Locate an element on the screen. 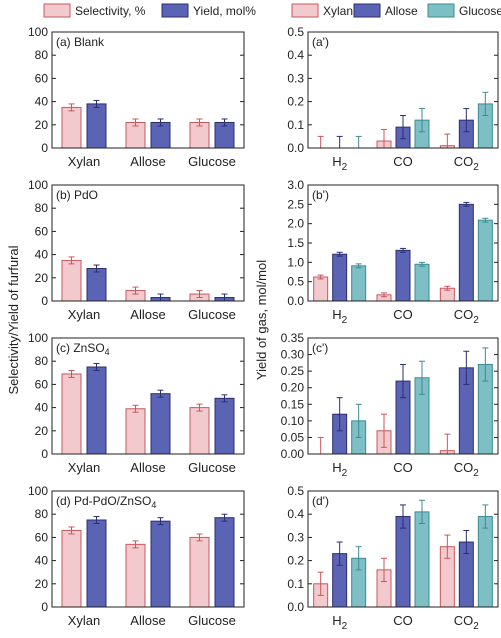 Image resolution: width=501 pixels, height=638 pixels. panel-label: (b') is located at coordinates (320, 195).